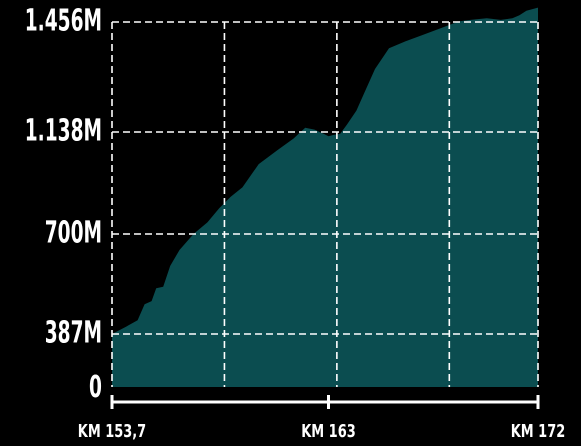 Image resolution: width=581 pixels, height=446 pixels. What do you see at coordinates (73, 332) in the screenshot?
I see `y-tick-label: 387M` at bounding box center [73, 332].